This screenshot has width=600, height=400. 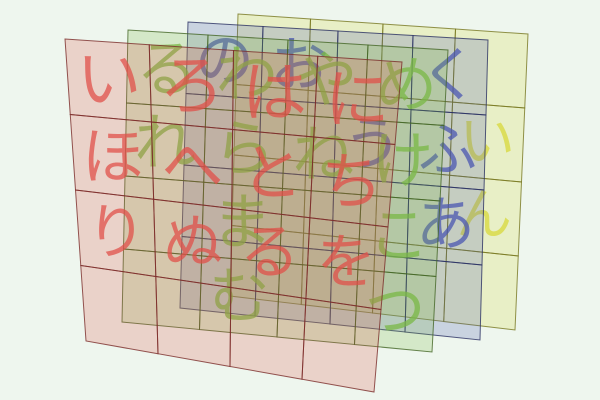 What do you see at coordinates (113, 156) in the screenshot?
I see `kana-red-1-0: ほ` at bounding box center [113, 156].